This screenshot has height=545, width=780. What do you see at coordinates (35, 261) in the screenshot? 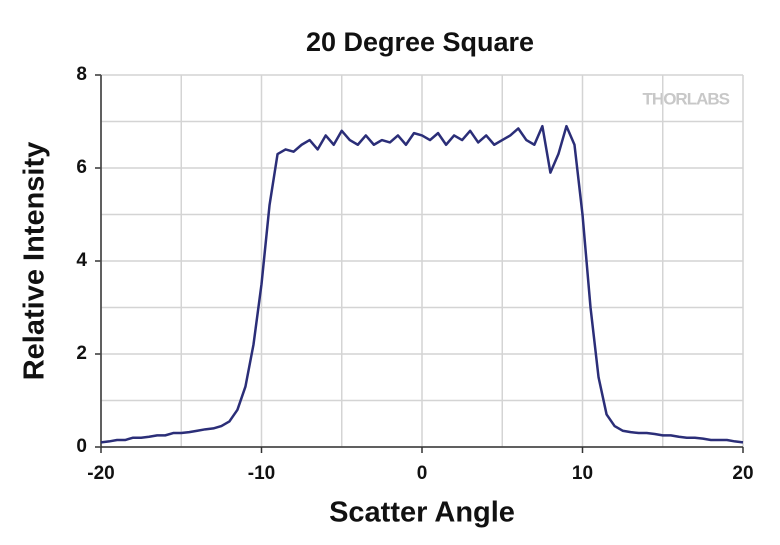
I see `y-axis-label: Relative Intensity` at bounding box center [35, 261].